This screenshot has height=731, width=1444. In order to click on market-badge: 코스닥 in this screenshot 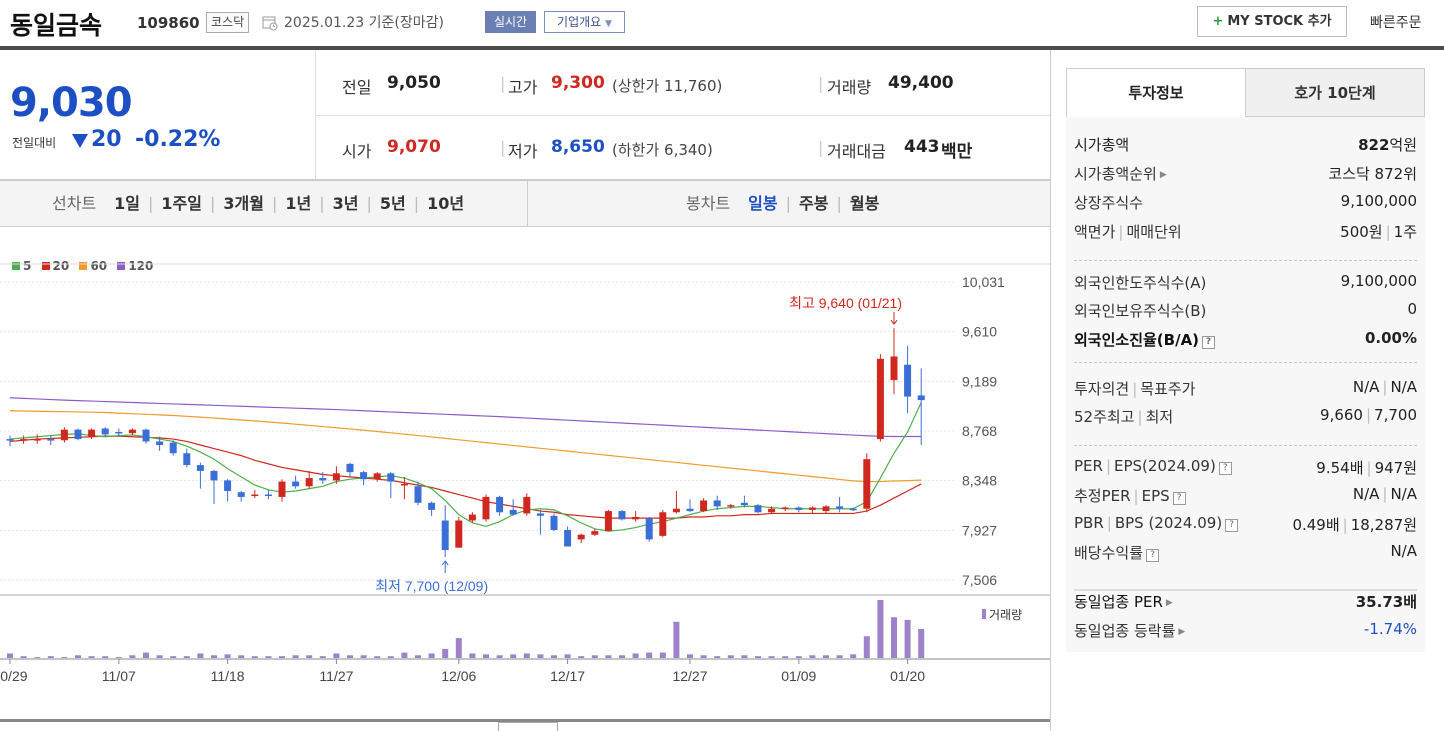, I will do `click(228, 22)`.